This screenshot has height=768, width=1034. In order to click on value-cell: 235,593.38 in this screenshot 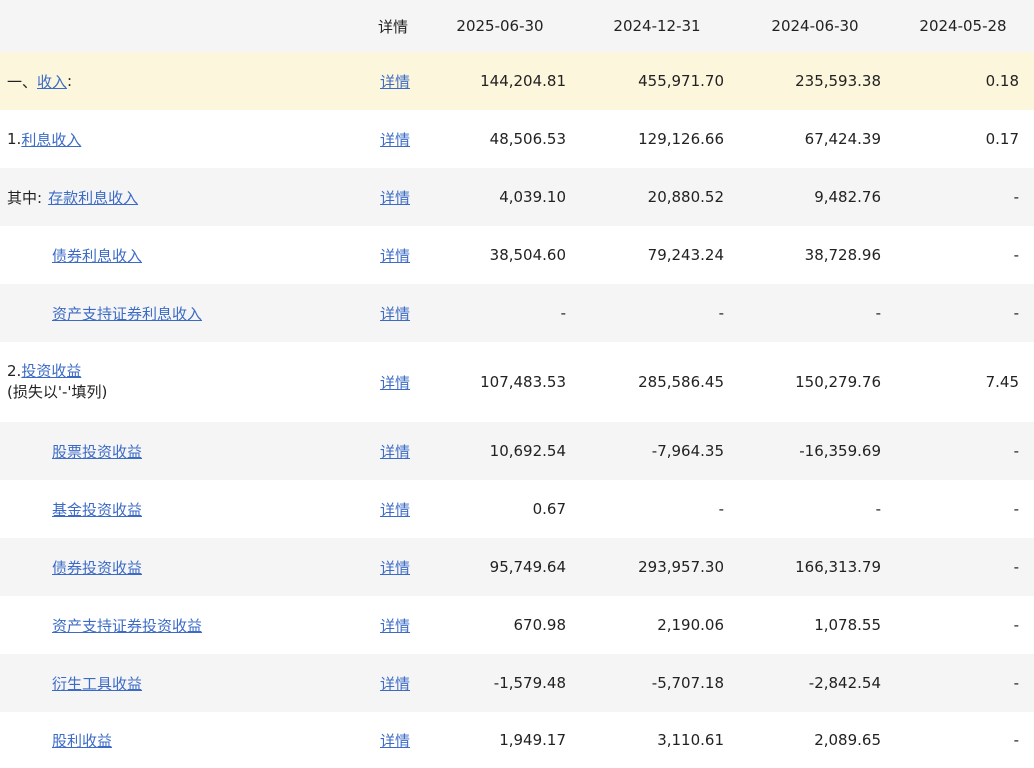, I will do `click(838, 81)`.